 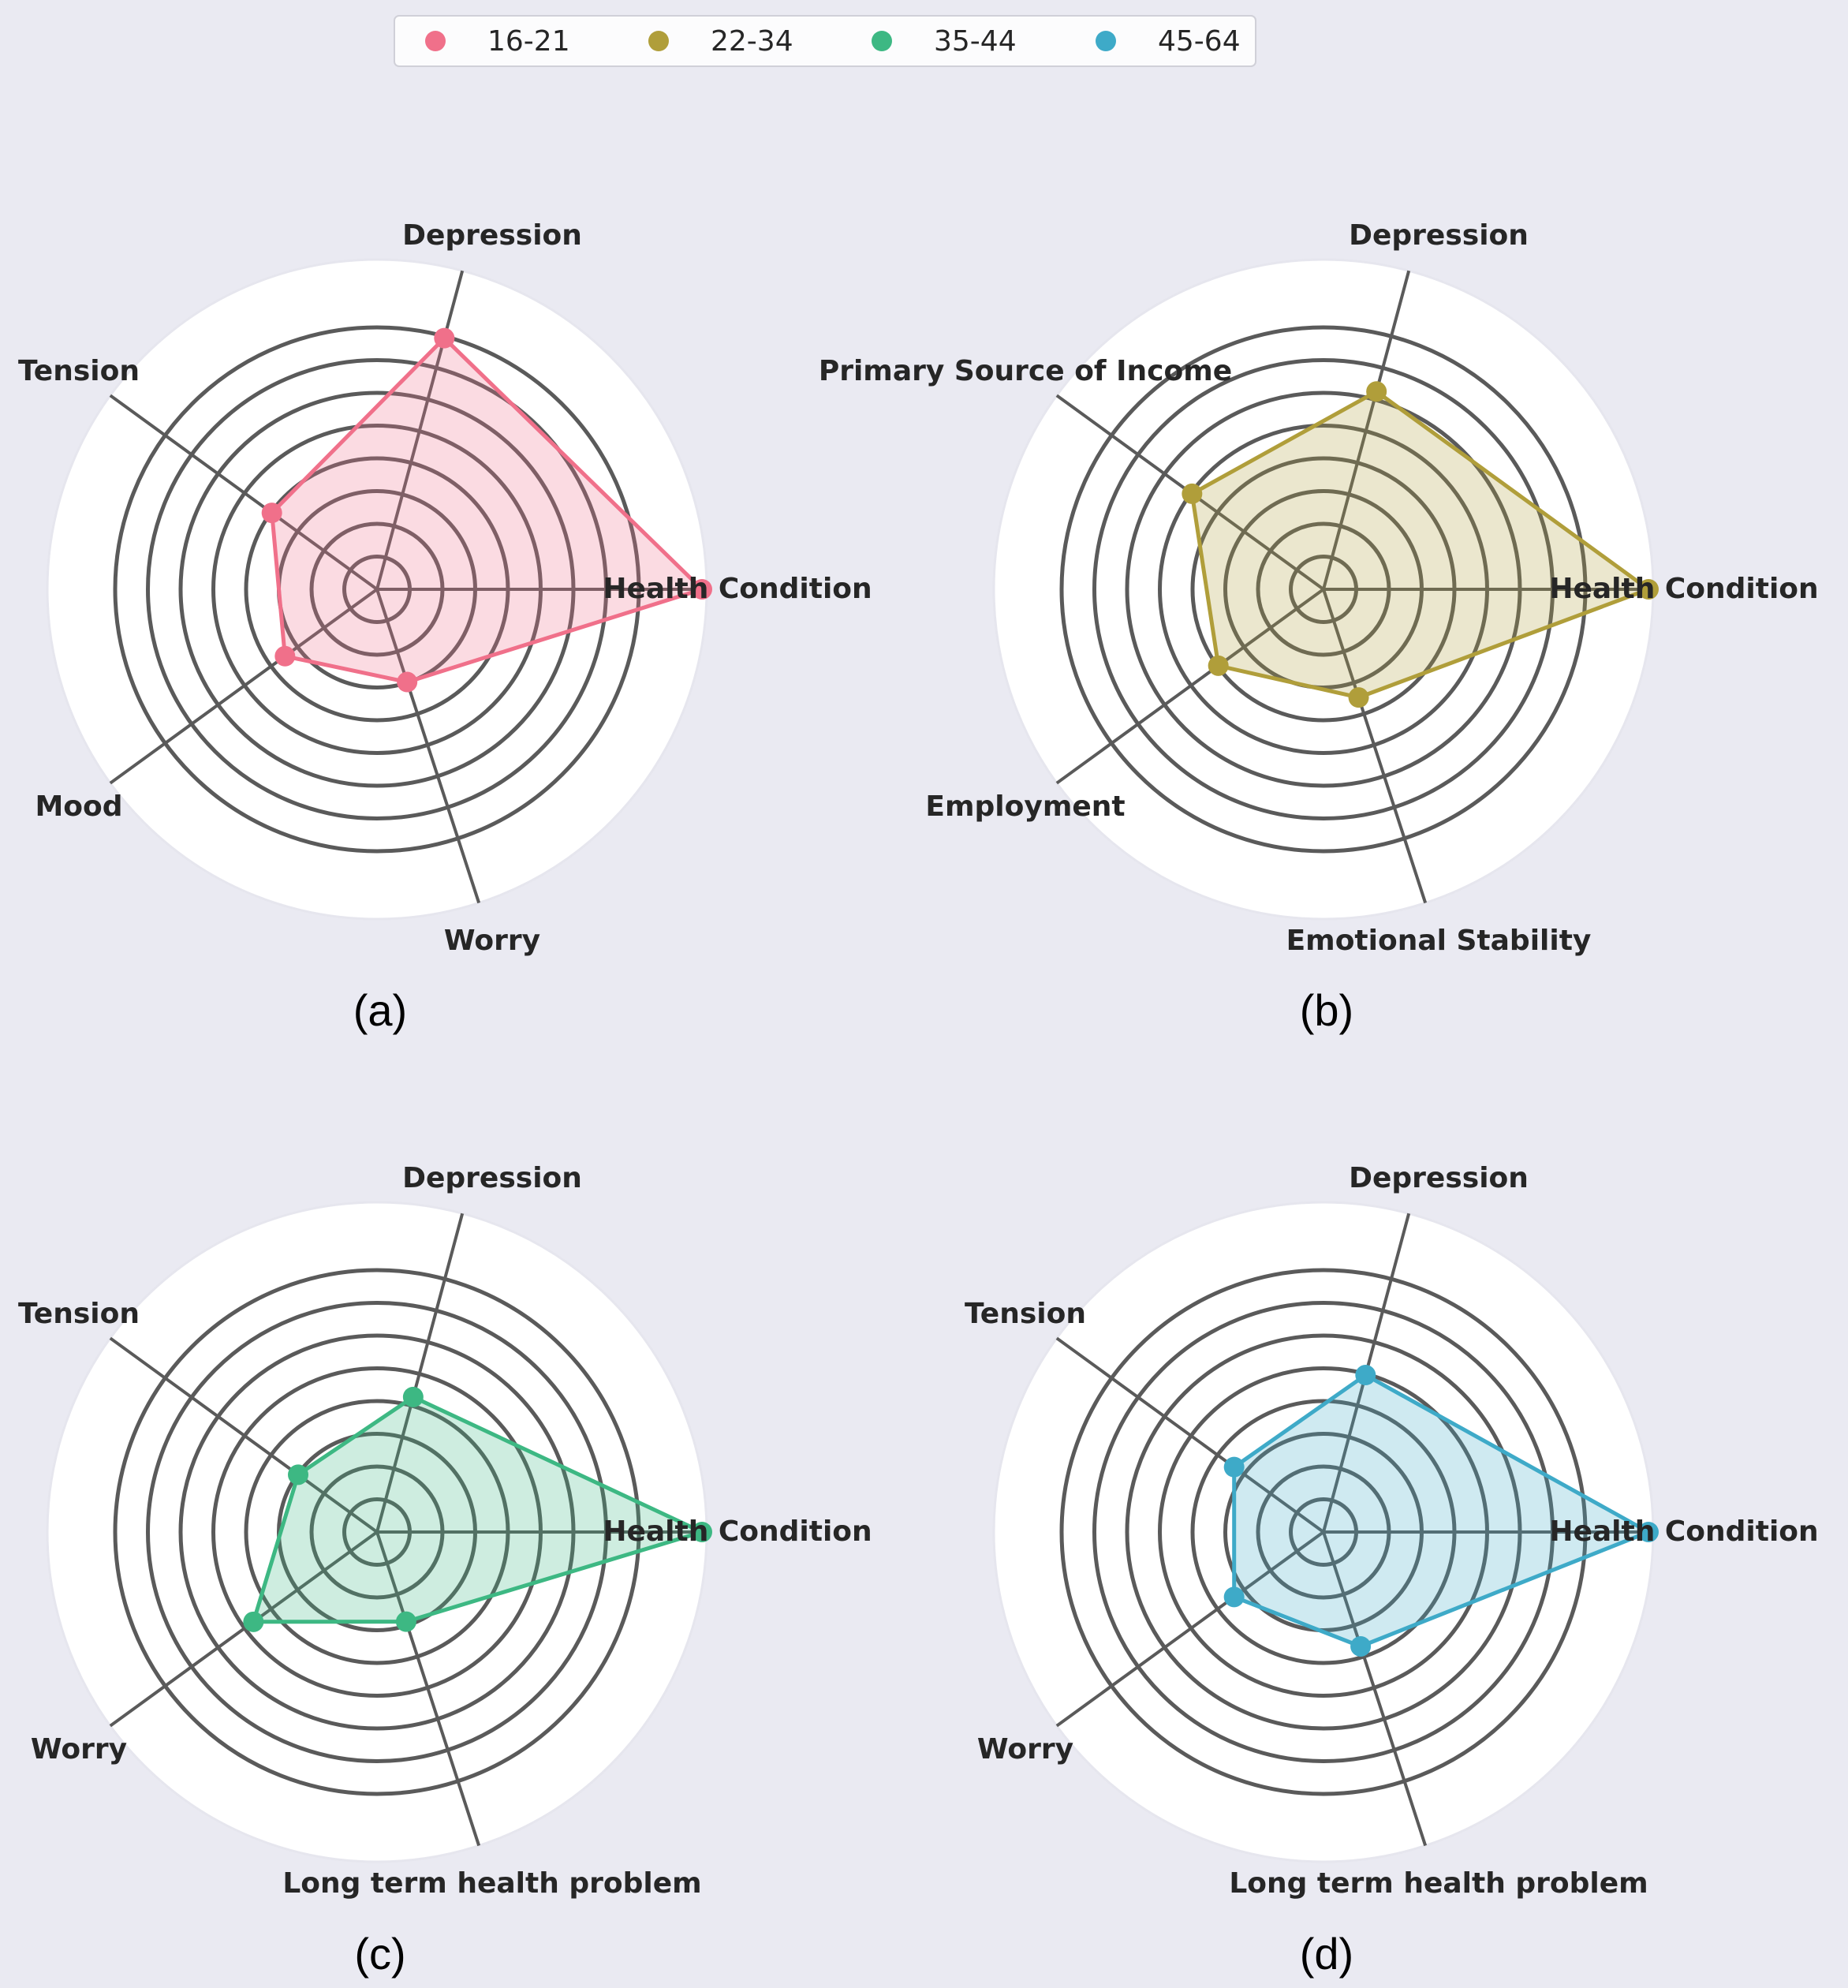 What do you see at coordinates (1199, 41) in the screenshot?
I see `legend-label-45-64: 45-64` at bounding box center [1199, 41].